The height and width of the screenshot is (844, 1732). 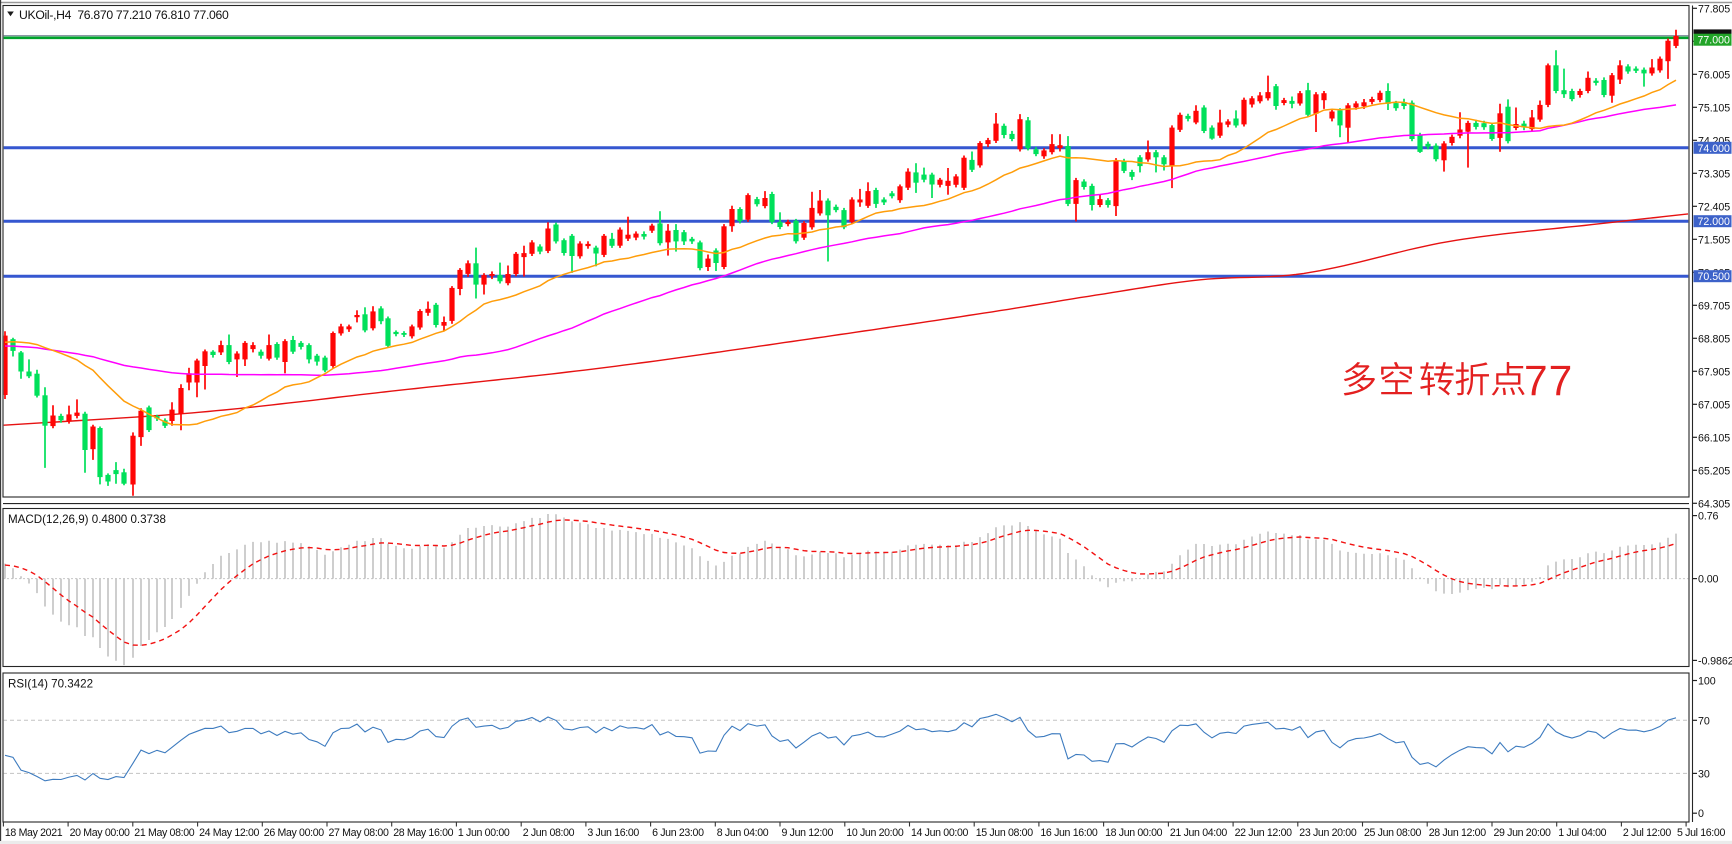 What do you see at coordinates (1523, 833) in the screenshot?
I see `svg-text: 29 Jun 20:00` at bounding box center [1523, 833].